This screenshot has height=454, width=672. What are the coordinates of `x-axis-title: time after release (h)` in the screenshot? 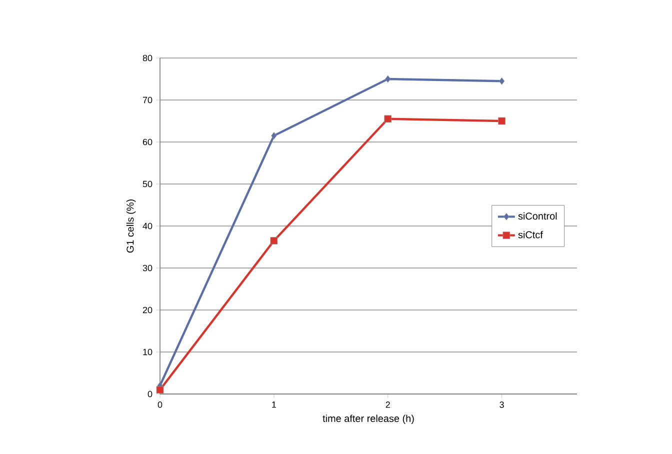 It's located at (368, 419).